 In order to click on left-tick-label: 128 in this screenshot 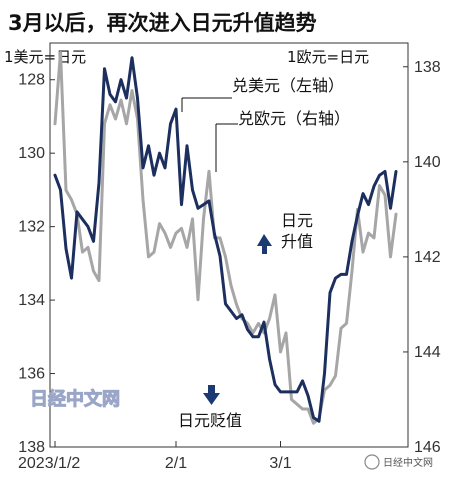, I will do `click(31, 80)`.